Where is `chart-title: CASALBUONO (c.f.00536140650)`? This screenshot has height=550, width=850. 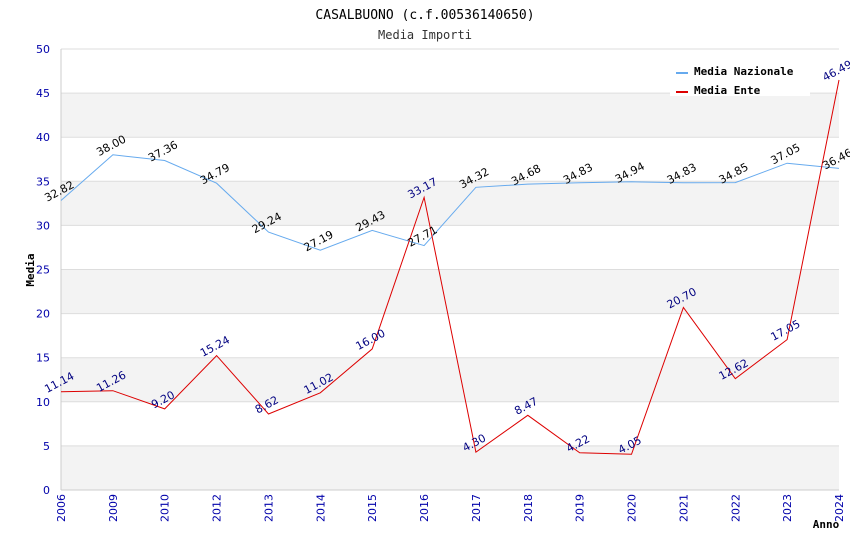
chart-title: CASALBUONO (c.f.00536140650) is located at coordinates (424, 15).